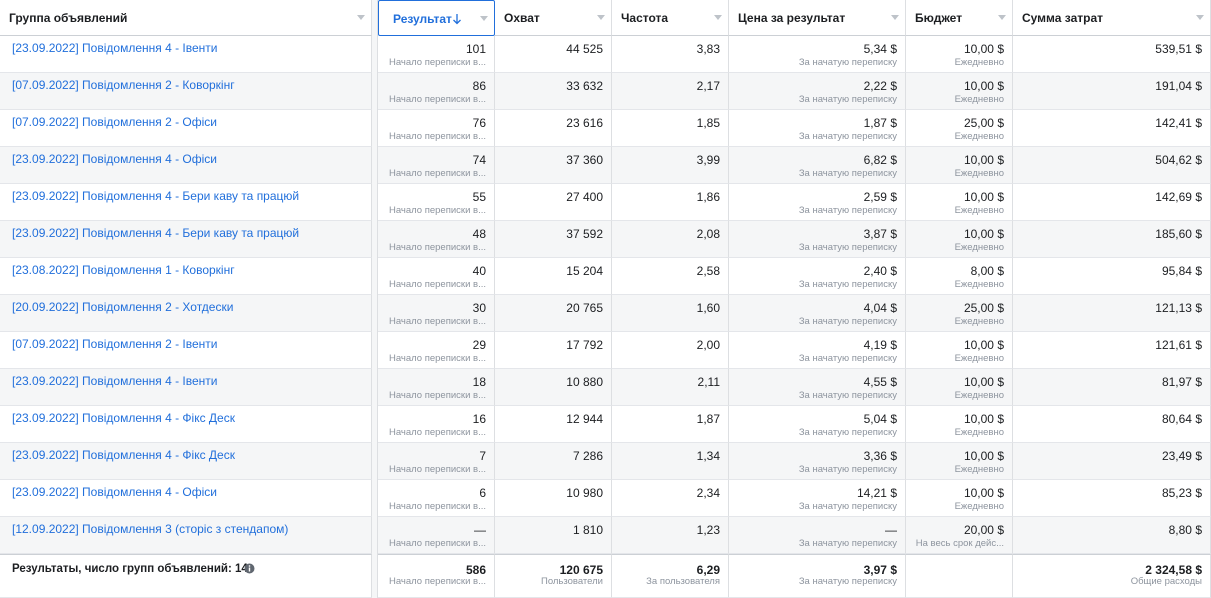  Describe the element at coordinates (645, 18) in the screenshot. I see `header-label: Частота` at that location.